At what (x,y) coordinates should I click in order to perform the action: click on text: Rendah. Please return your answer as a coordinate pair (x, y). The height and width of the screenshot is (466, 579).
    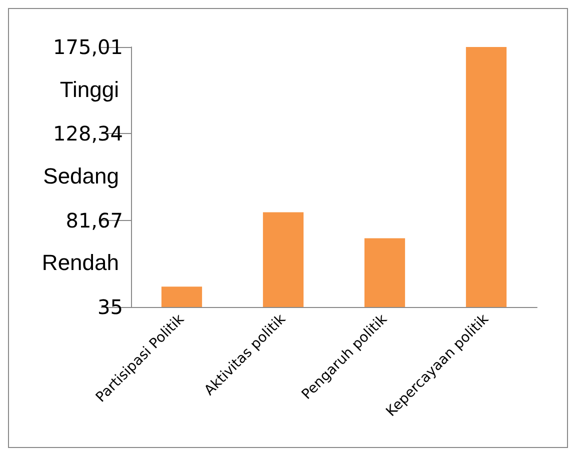
    Looking at the image, I should click on (81, 263).